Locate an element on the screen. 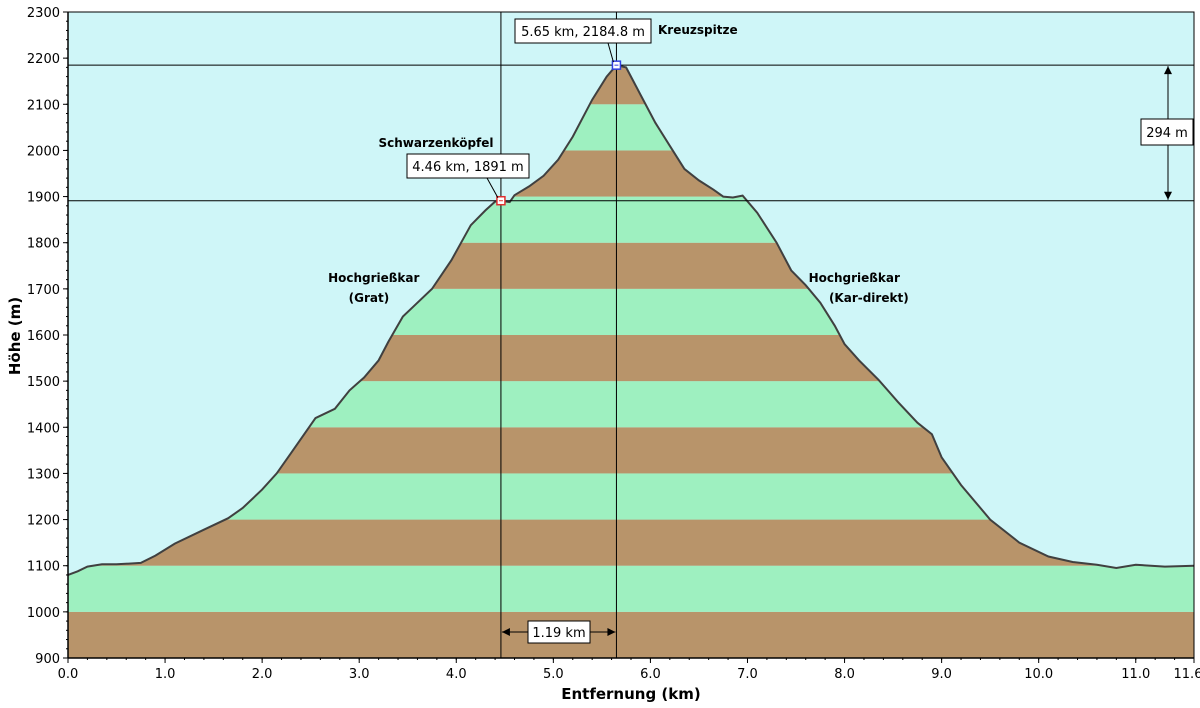  y-tick-label: 1400 is located at coordinates (43, 428).